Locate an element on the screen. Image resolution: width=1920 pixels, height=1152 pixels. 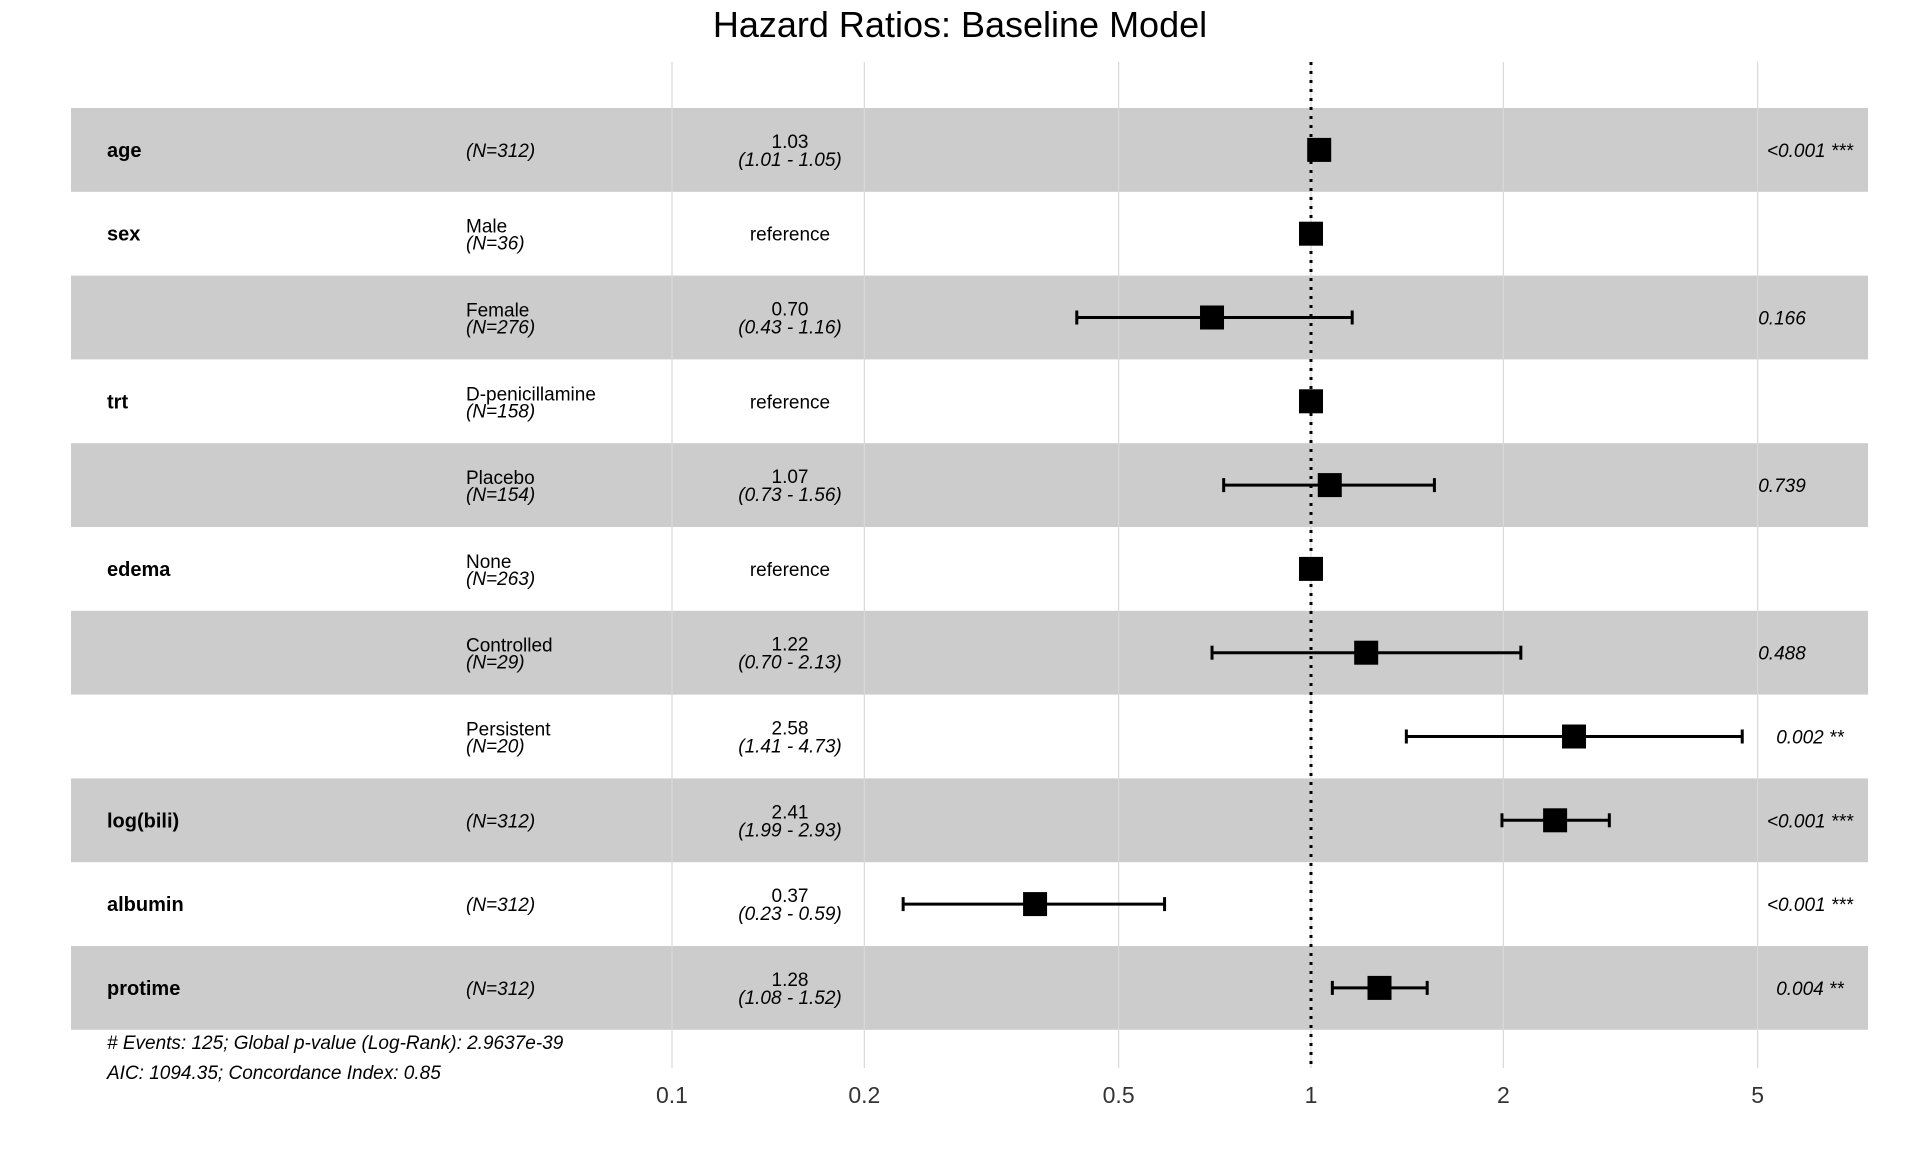
ci-label: (0.43 - 1.16) is located at coordinates (790, 328).